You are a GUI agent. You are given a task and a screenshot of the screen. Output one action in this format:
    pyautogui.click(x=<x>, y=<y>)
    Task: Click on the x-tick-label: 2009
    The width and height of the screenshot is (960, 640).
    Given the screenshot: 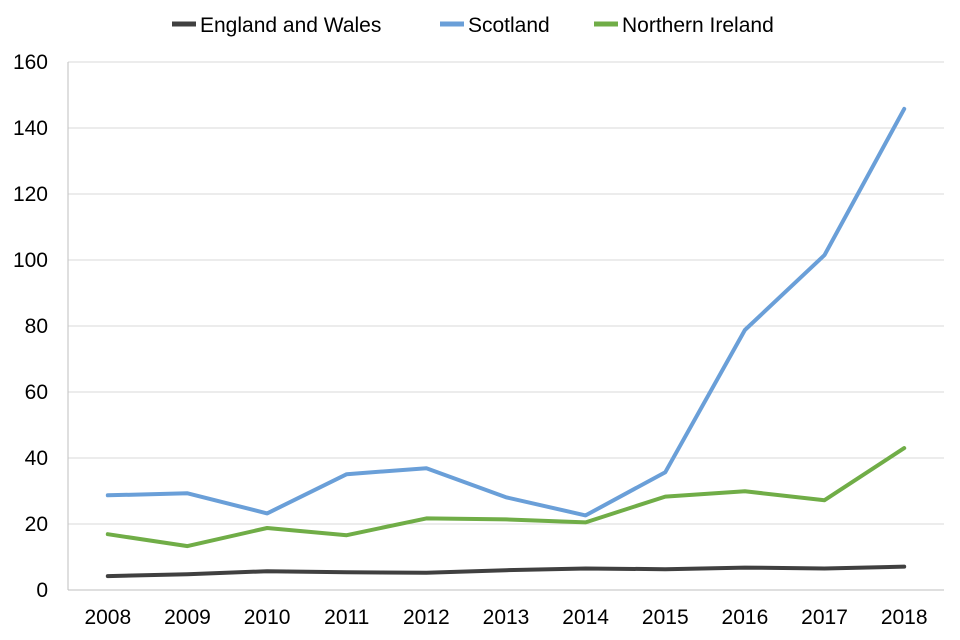 What is the action you would take?
    pyautogui.click(x=187, y=617)
    